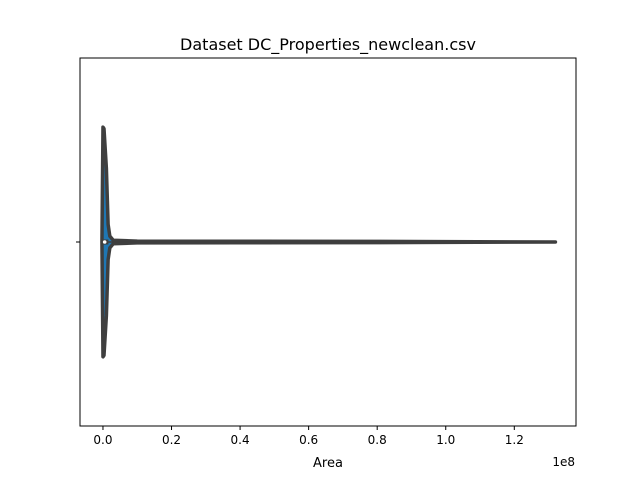 This screenshot has height=480, width=640. Describe the element at coordinates (171, 440) in the screenshot. I see `x-tick-label: 0.2` at that location.